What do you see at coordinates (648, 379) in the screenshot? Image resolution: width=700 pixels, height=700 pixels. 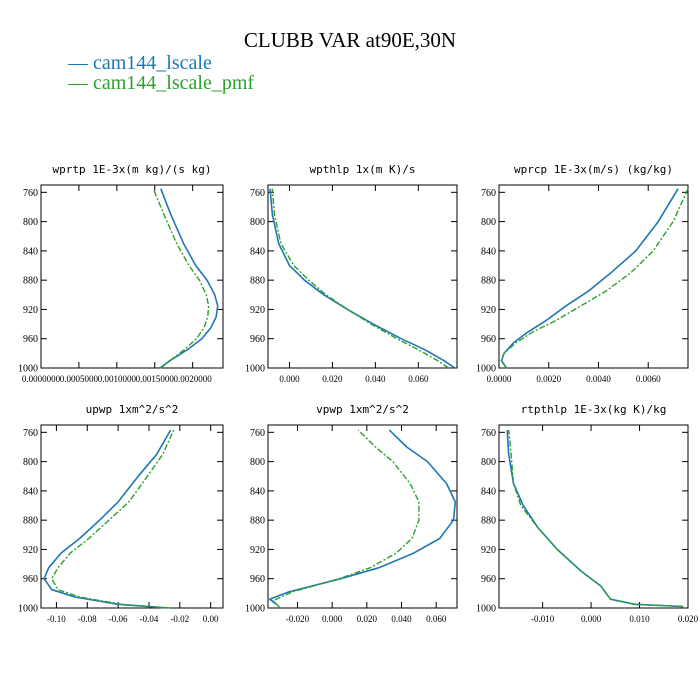 I see `panel-3-xtick-label: 0.0060` at bounding box center [648, 379].